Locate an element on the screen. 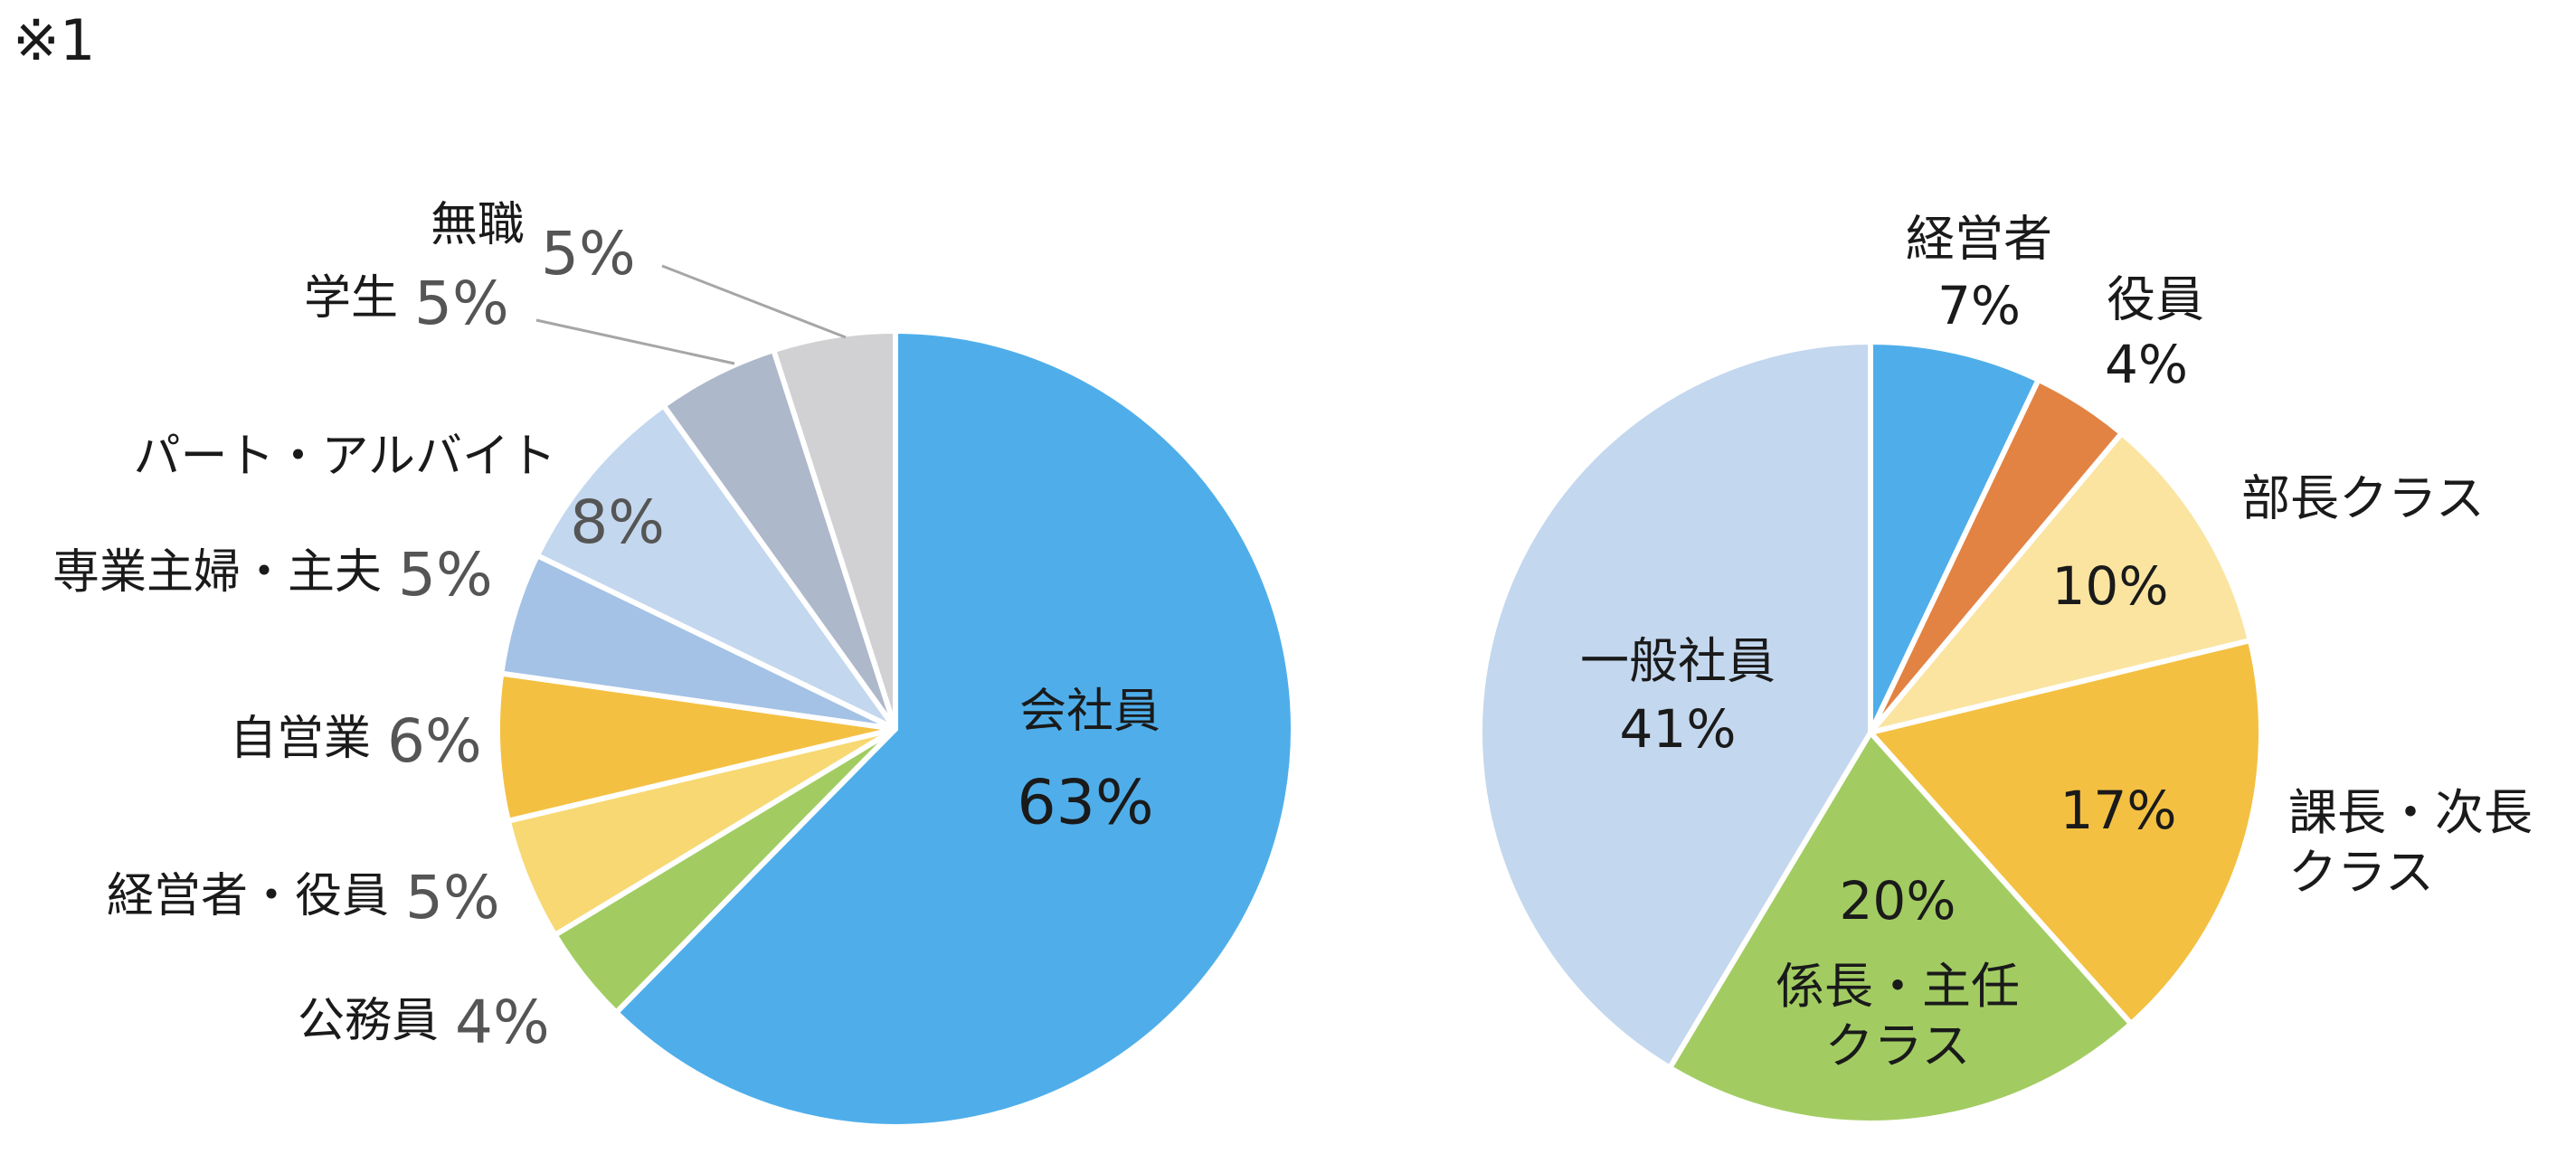 This screenshot has width=2576, height=1154. pie1-label-3: 自営業 is located at coordinates (300, 739).